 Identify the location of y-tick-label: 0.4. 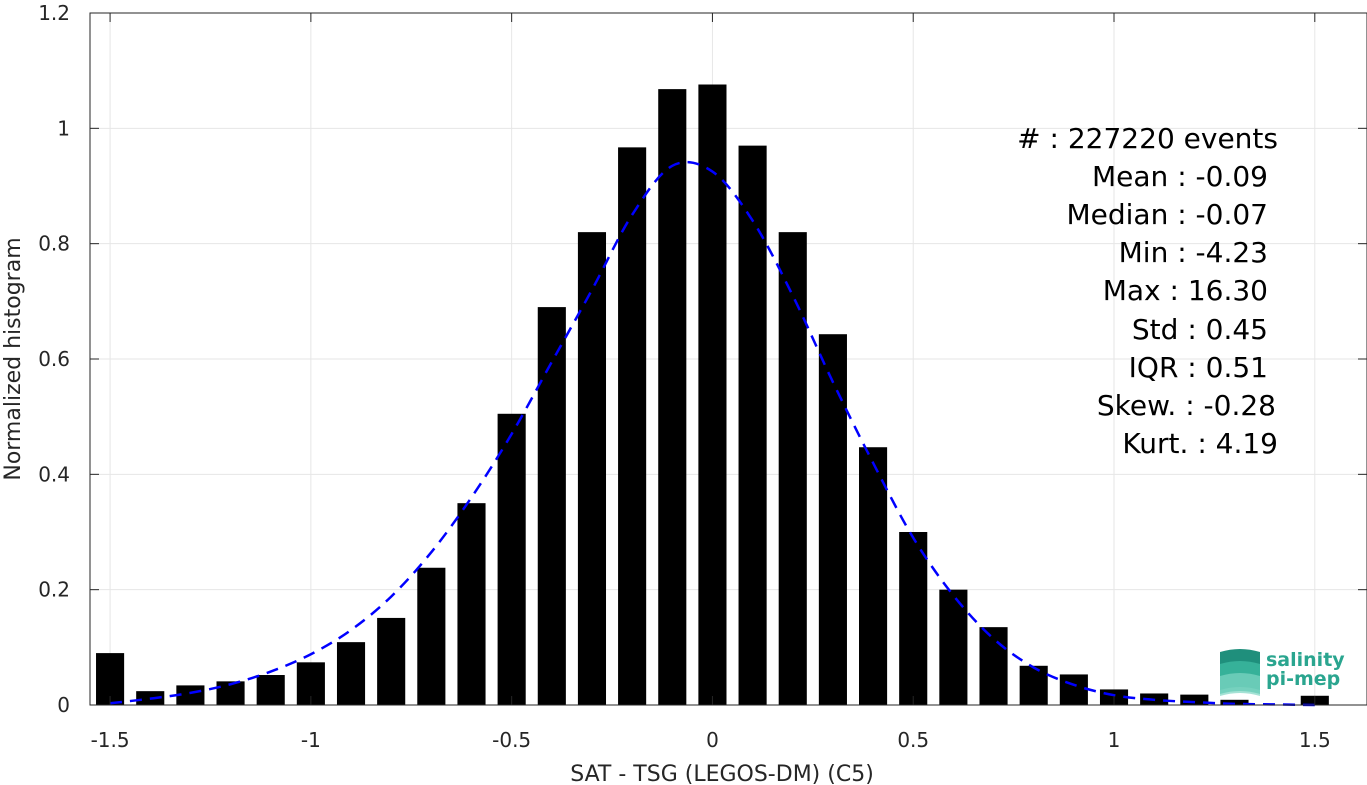
(54, 474).